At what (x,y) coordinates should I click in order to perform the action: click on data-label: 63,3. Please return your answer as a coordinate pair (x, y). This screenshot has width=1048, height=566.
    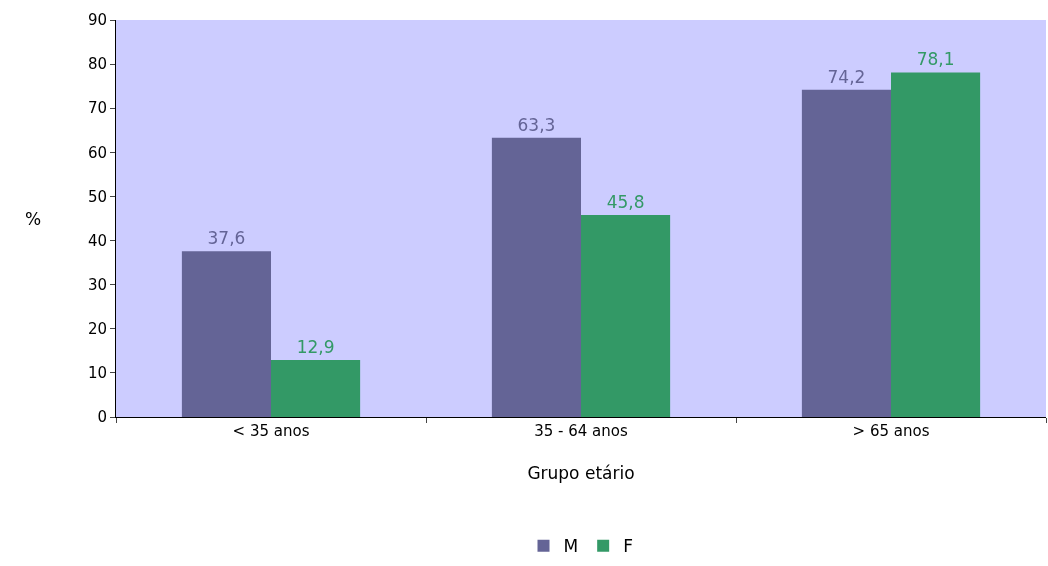
    Looking at the image, I should click on (536, 124).